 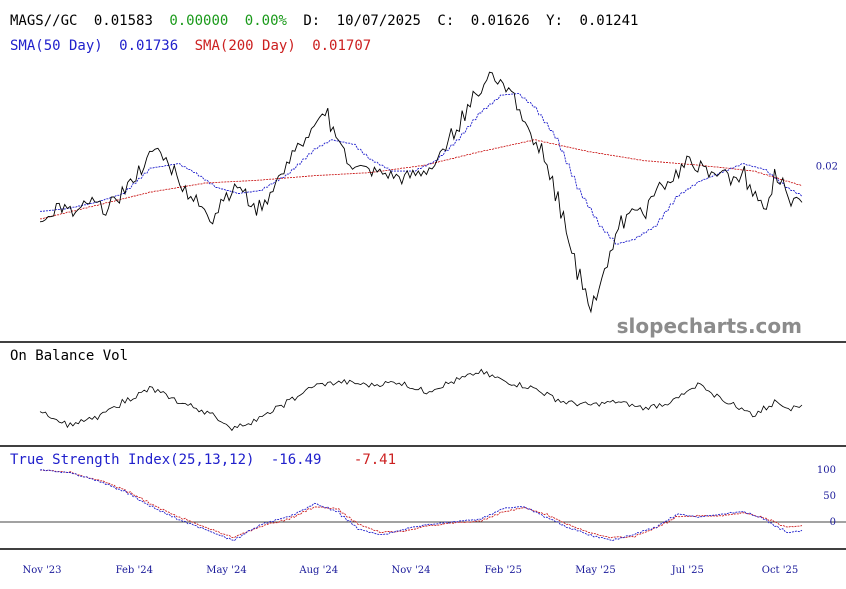 What do you see at coordinates (554, 21) in the screenshot?
I see `y-label: Y:` at bounding box center [554, 21].